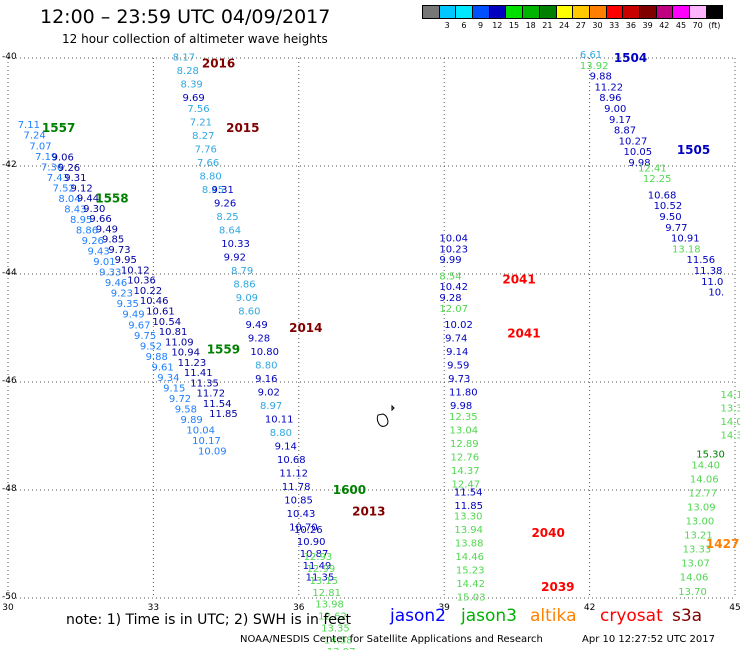 The width and height of the screenshot is (740, 650). I want to click on wave-height-value: 8.95, so click(81, 220).